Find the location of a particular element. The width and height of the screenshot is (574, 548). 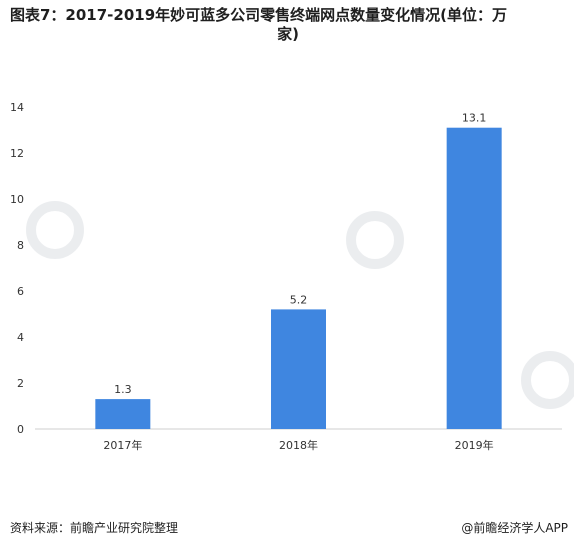

y-tick-label: 8 is located at coordinates (20, 245).